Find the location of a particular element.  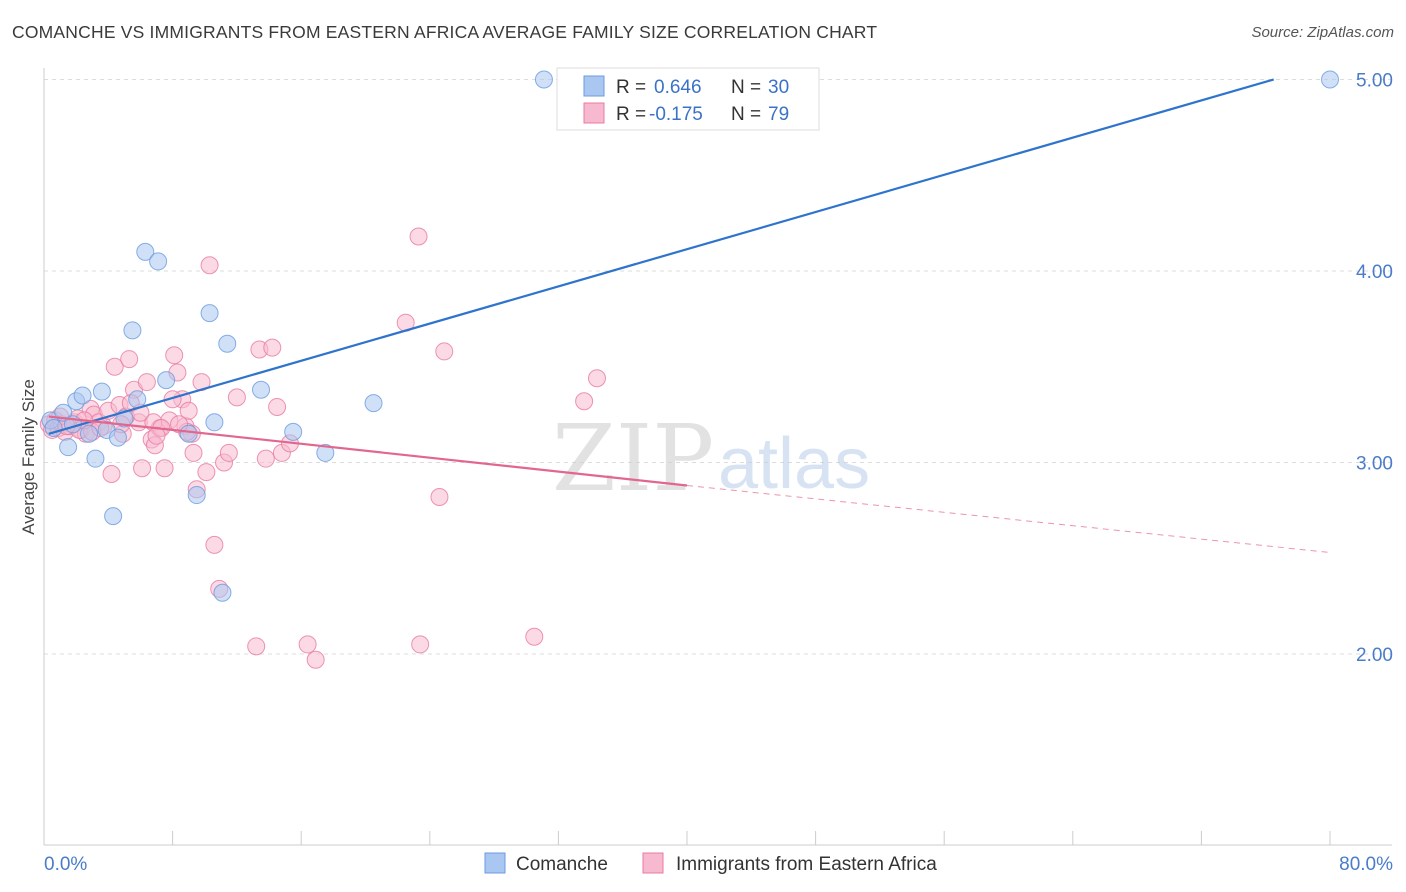

y-tick-label: 4.00 is located at coordinates (1374, 272).